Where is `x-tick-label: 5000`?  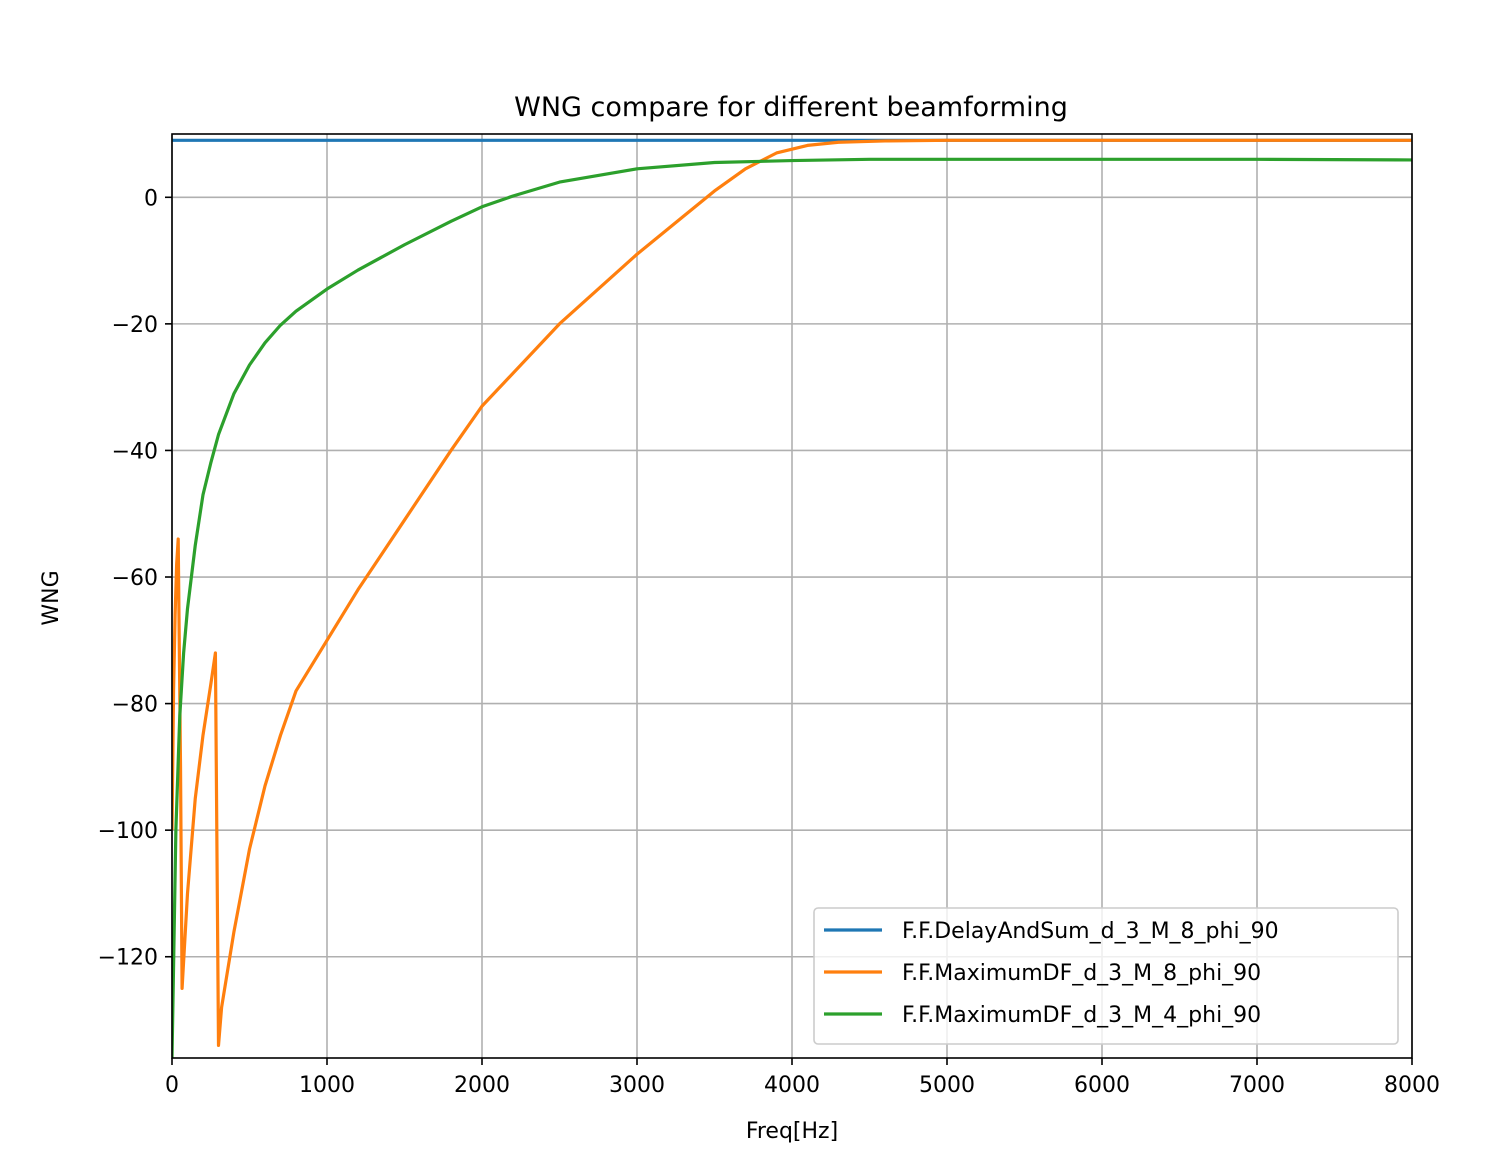
x-tick-label: 5000 is located at coordinates (947, 1085).